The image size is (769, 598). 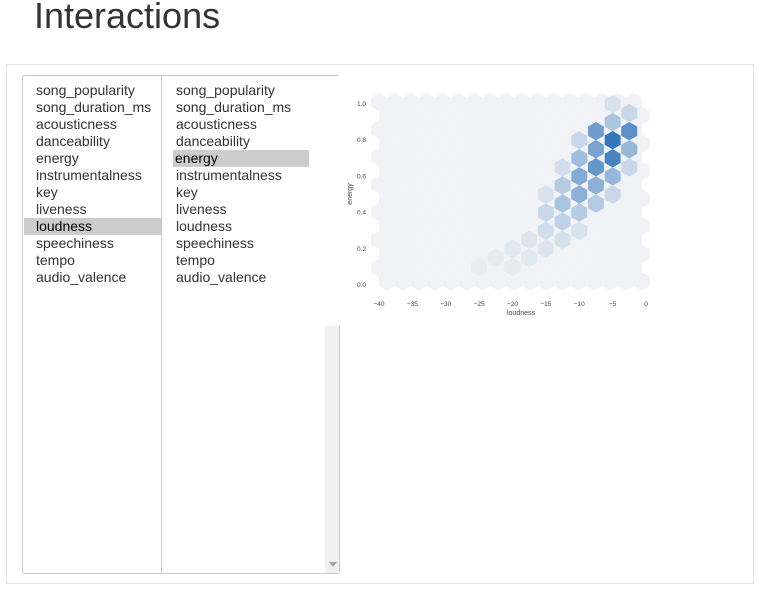 I want to click on x-tick-label: −15, so click(x=545, y=304).